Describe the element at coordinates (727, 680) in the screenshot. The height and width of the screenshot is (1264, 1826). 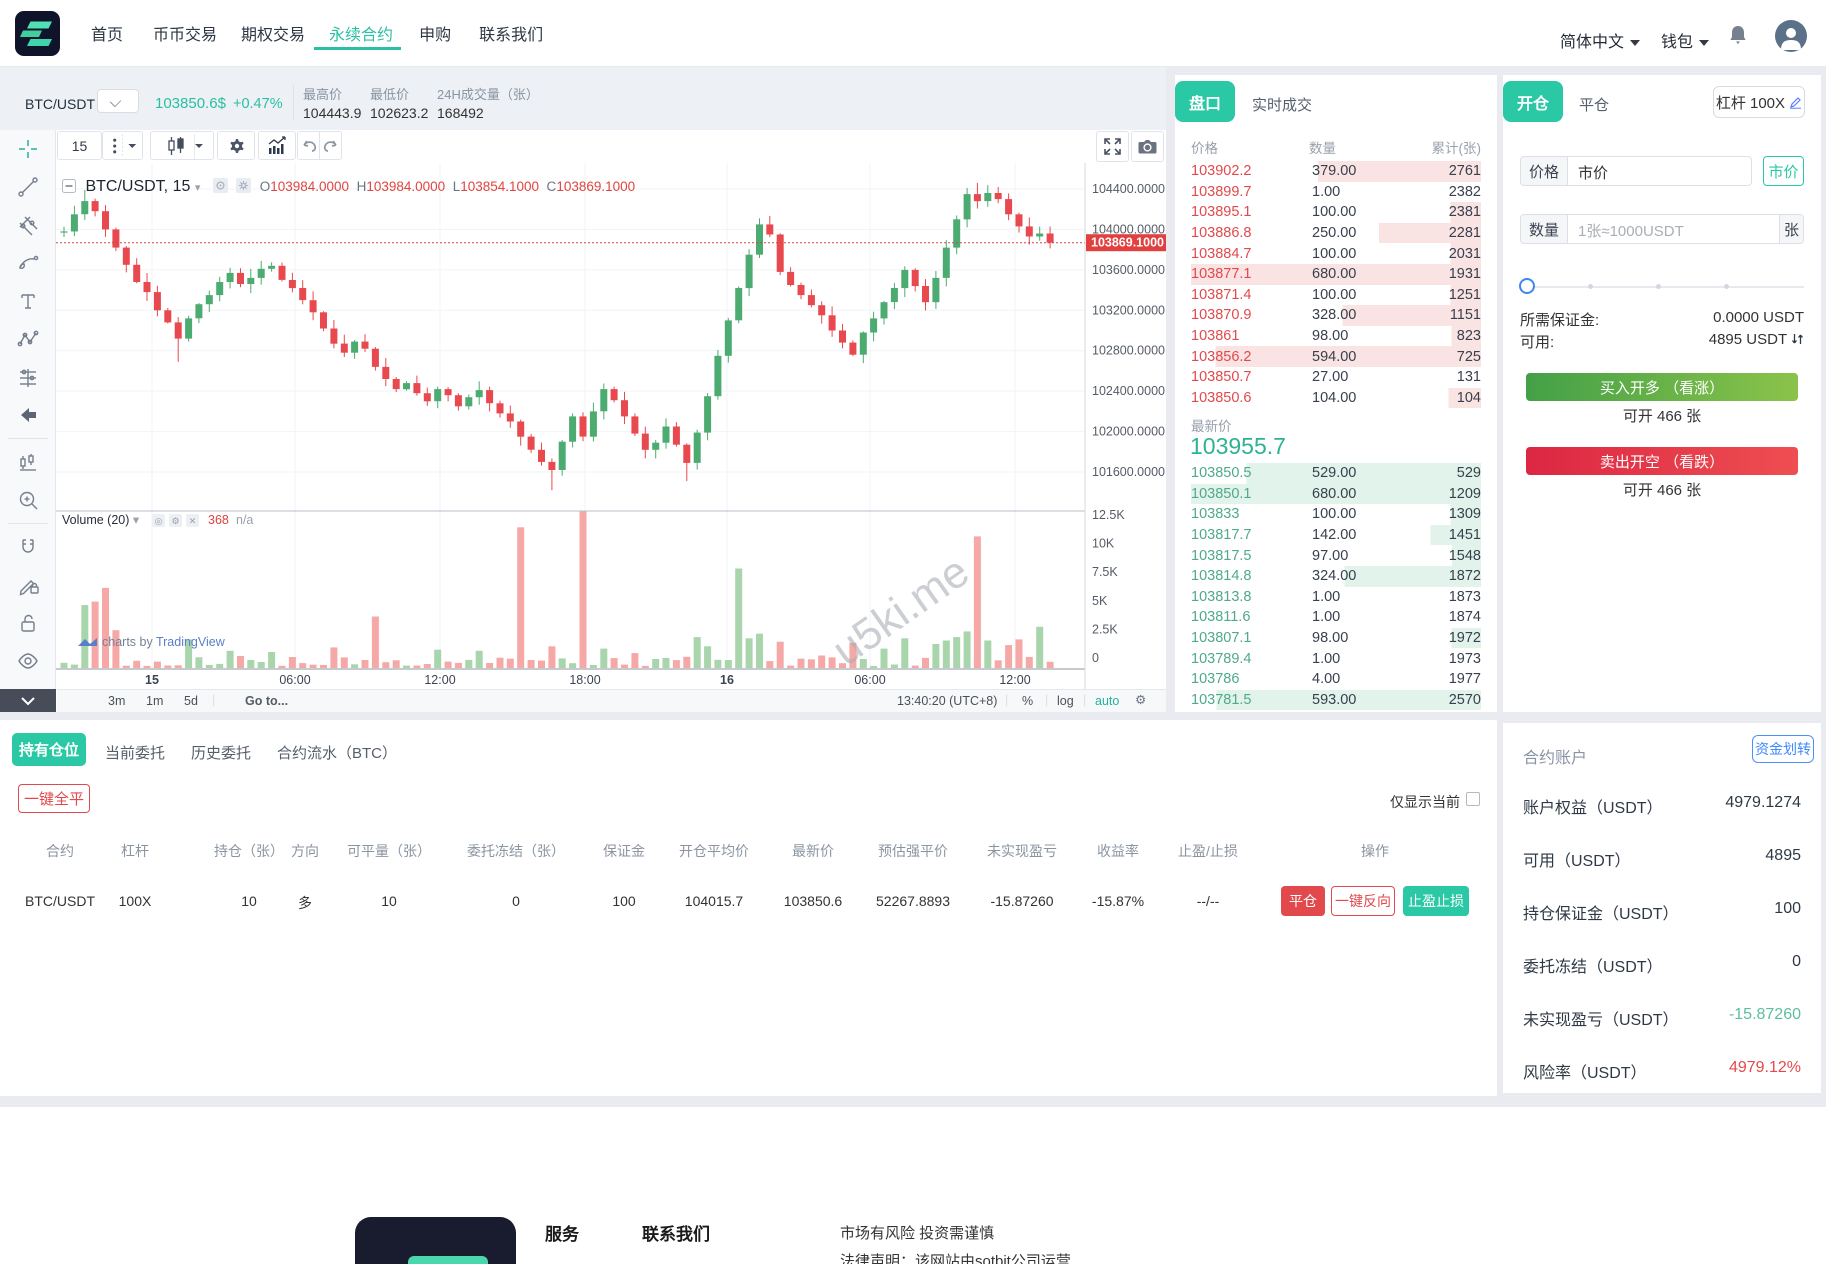
I see `svg-text: 16` at that location.